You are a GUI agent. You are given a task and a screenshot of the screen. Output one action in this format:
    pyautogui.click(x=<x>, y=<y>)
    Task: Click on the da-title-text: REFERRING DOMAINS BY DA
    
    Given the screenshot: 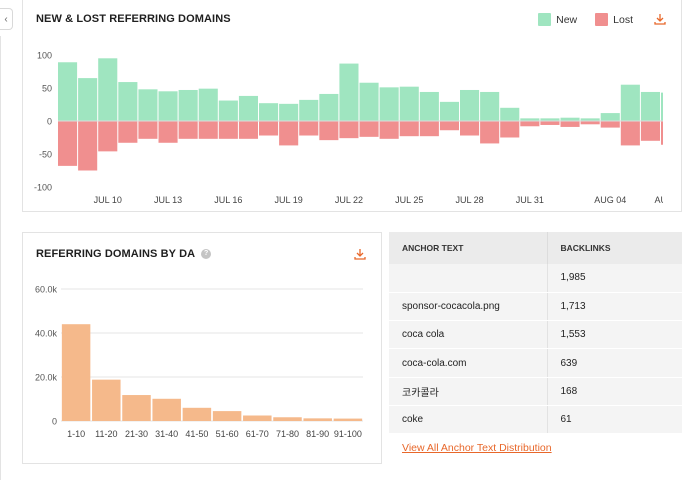 What is the action you would take?
    pyautogui.click(x=116, y=254)
    